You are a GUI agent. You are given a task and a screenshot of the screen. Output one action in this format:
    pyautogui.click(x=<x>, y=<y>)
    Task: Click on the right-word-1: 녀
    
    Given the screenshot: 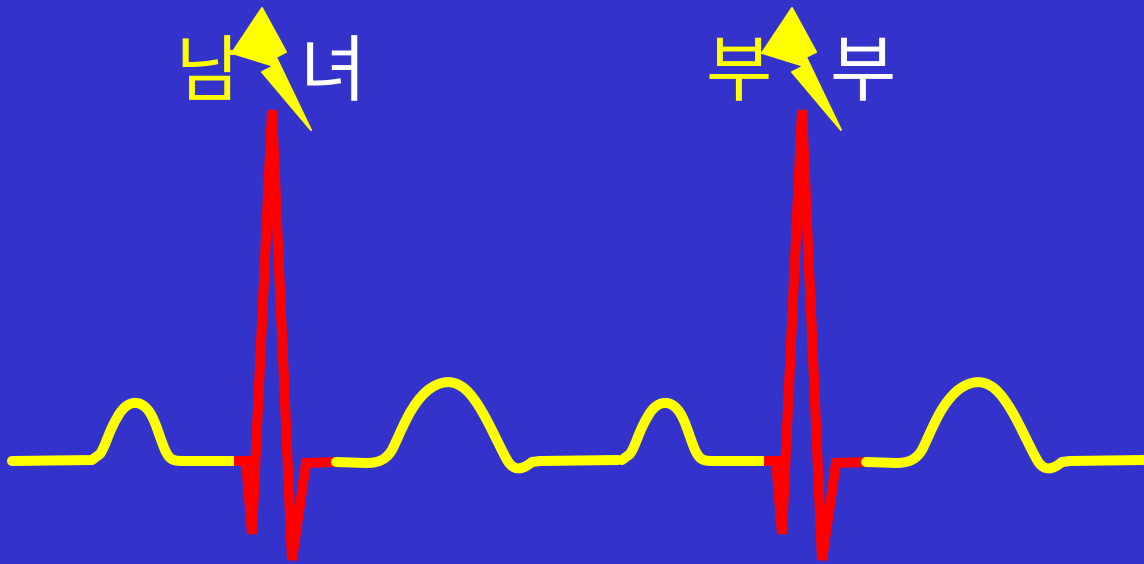 What is the action you would take?
    pyautogui.click(x=333, y=70)
    